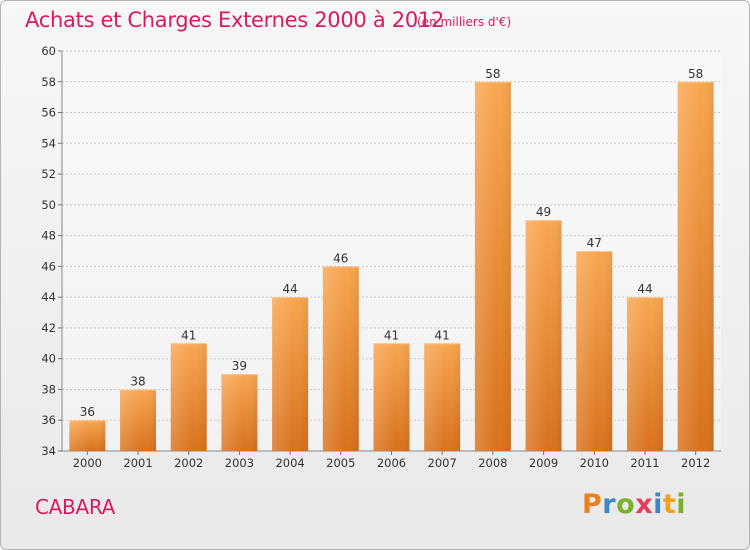 Image resolution: width=750 pixels, height=550 pixels. I want to click on y-tick-label: 48, so click(48, 236).